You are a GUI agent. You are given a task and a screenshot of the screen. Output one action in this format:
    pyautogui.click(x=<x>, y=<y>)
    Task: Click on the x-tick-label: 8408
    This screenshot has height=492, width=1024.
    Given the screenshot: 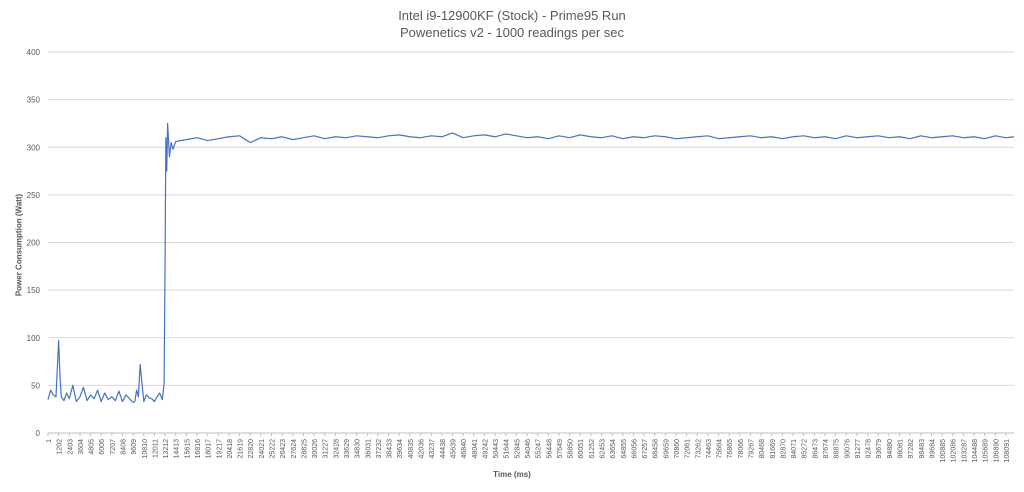 What is the action you would take?
    pyautogui.click(x=124, y=447)
    